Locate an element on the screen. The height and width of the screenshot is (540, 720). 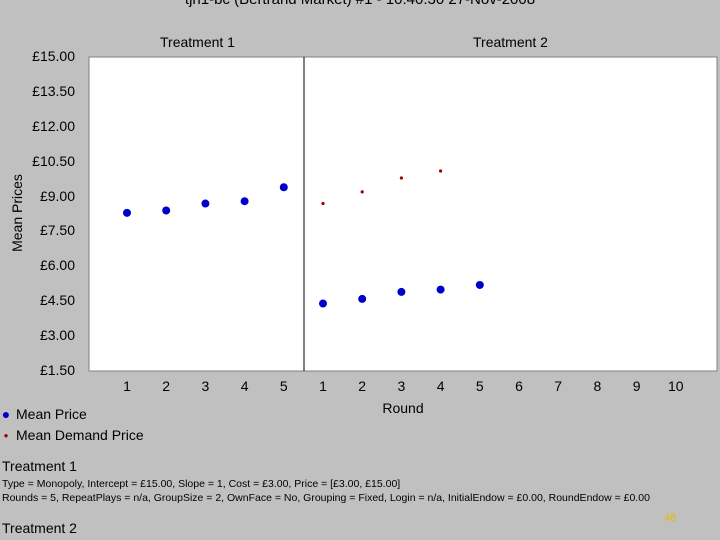
page-number: 48 is located at coordinates (670, 518).